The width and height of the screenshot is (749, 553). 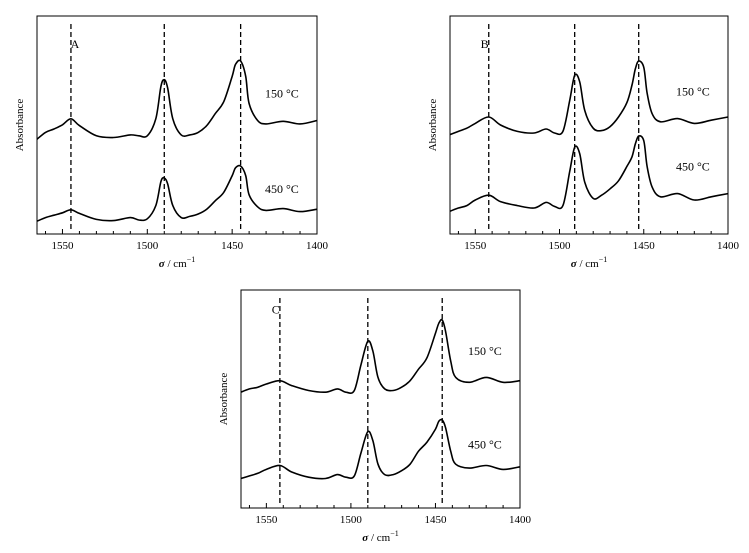 What do you see at coordinates (75, 44) in the screenshot?
I see `panel-label: A` at bounding box center [75, 44].